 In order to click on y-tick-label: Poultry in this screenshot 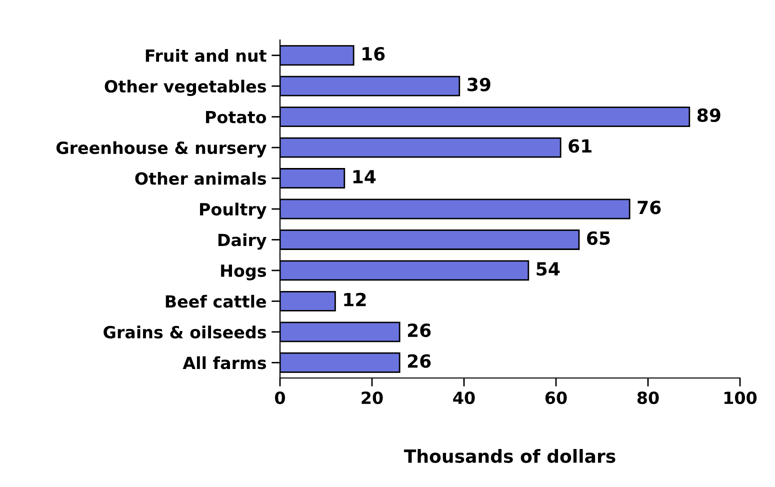, I will do `click(233, 210)`.